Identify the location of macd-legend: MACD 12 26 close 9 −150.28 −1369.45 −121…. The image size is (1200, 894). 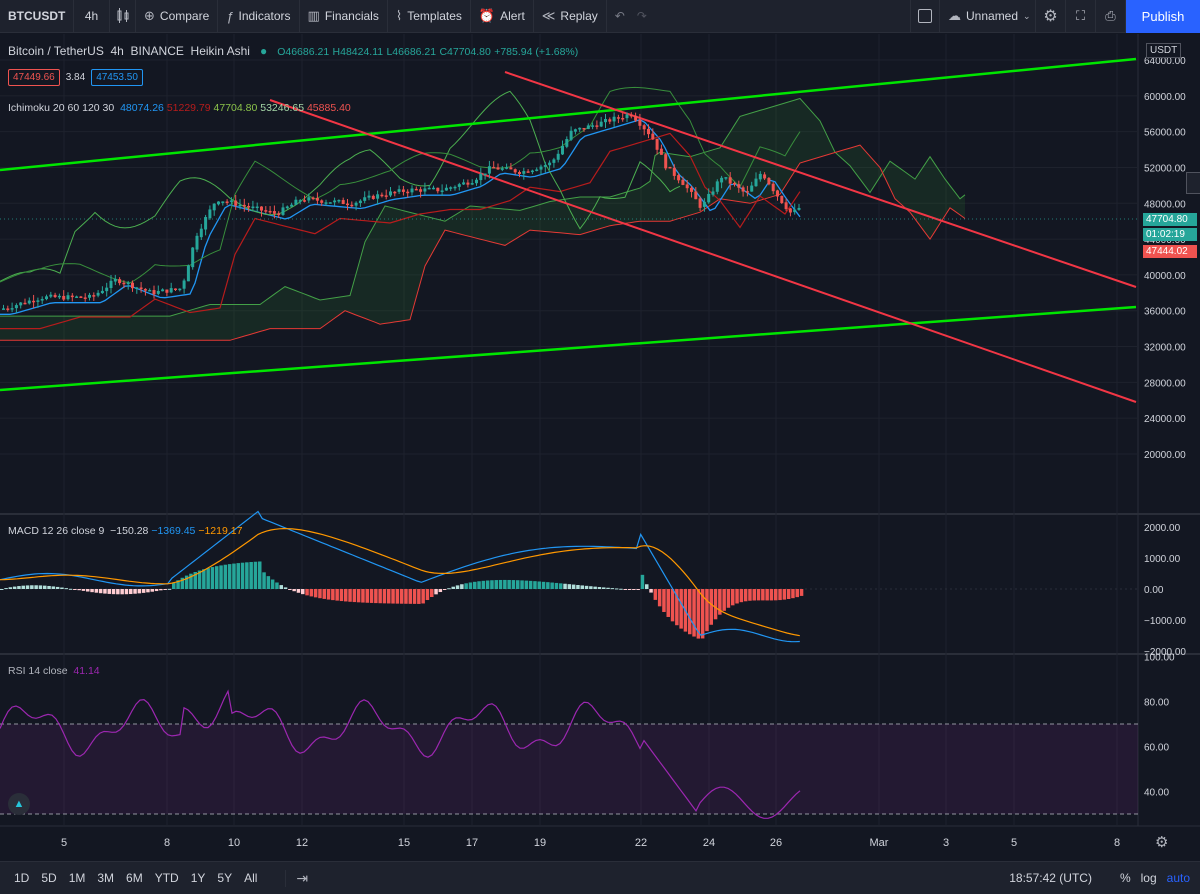
(125, 531).